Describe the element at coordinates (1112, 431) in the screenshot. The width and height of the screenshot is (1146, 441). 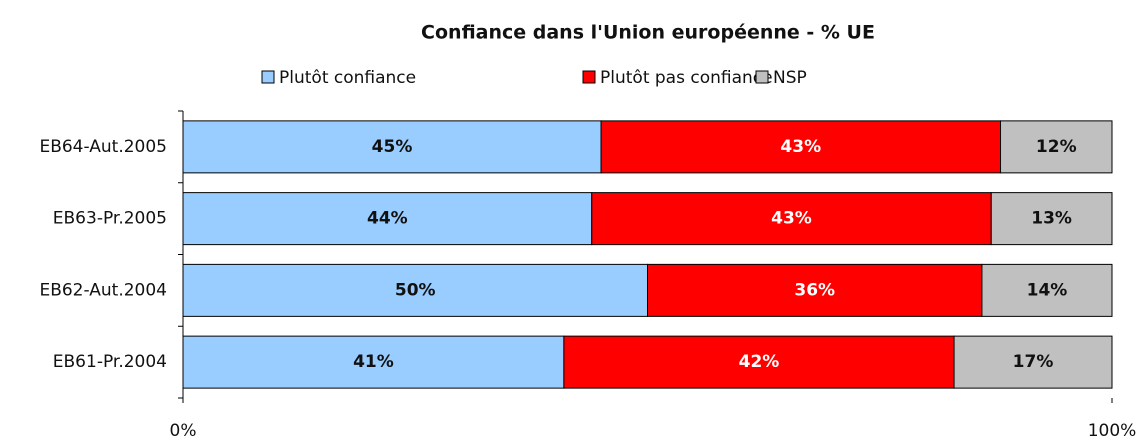
I see `x-tick-label: 100%` at that location.